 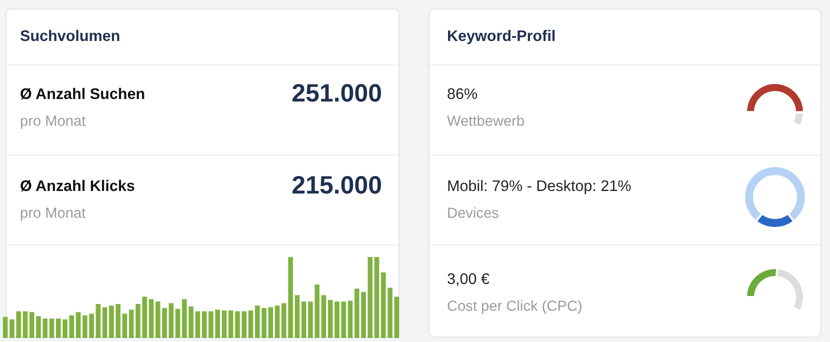 I want to click on text: Cost per Click (CPC), so click(x=515, y=307).